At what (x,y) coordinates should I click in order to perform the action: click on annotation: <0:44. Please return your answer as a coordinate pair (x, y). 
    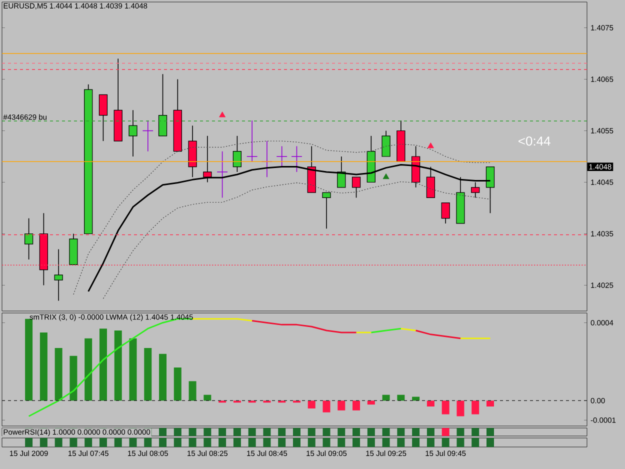
    Looking at the image, I should click on (534, 141).